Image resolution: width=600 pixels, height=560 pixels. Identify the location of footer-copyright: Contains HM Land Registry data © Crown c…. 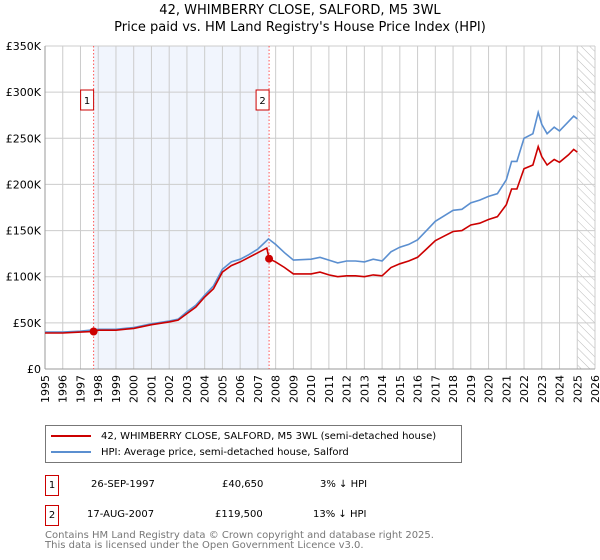
(239, 535).